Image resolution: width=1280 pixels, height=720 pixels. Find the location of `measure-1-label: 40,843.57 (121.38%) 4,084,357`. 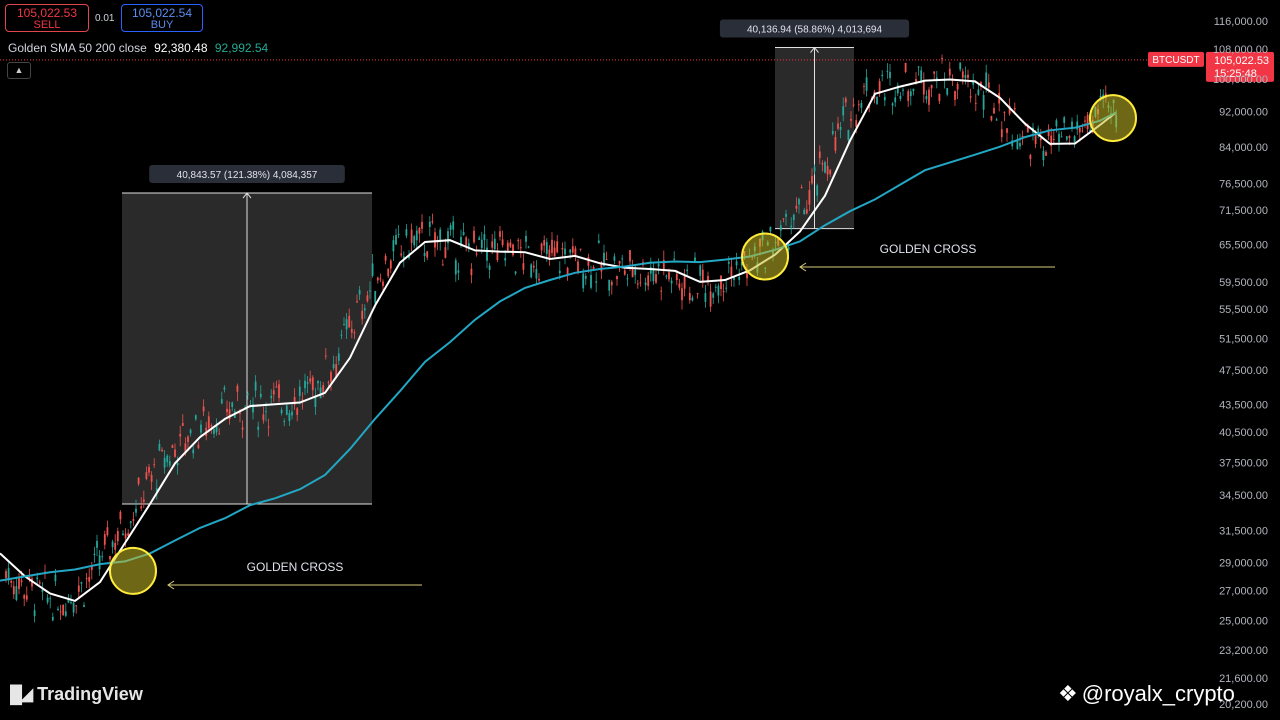

measure-1-label: 40,843.57 (121.38%) 4,084,357 is located at coordinates (247, 175).